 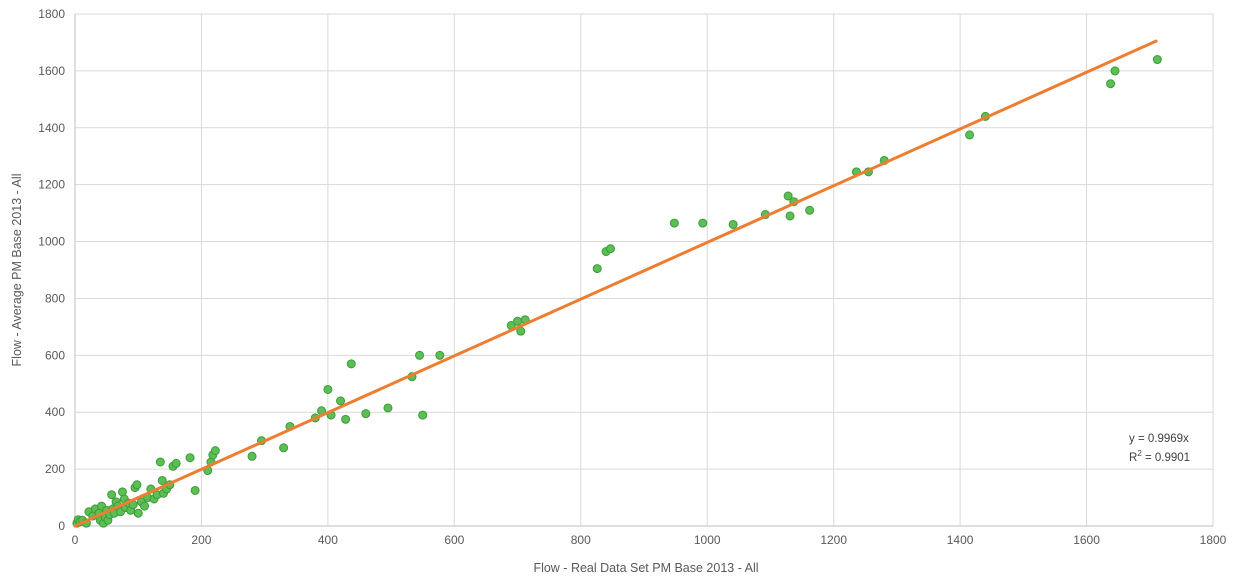 I want to click on r-squared-prefix: R, so click(x=1133, y=458).